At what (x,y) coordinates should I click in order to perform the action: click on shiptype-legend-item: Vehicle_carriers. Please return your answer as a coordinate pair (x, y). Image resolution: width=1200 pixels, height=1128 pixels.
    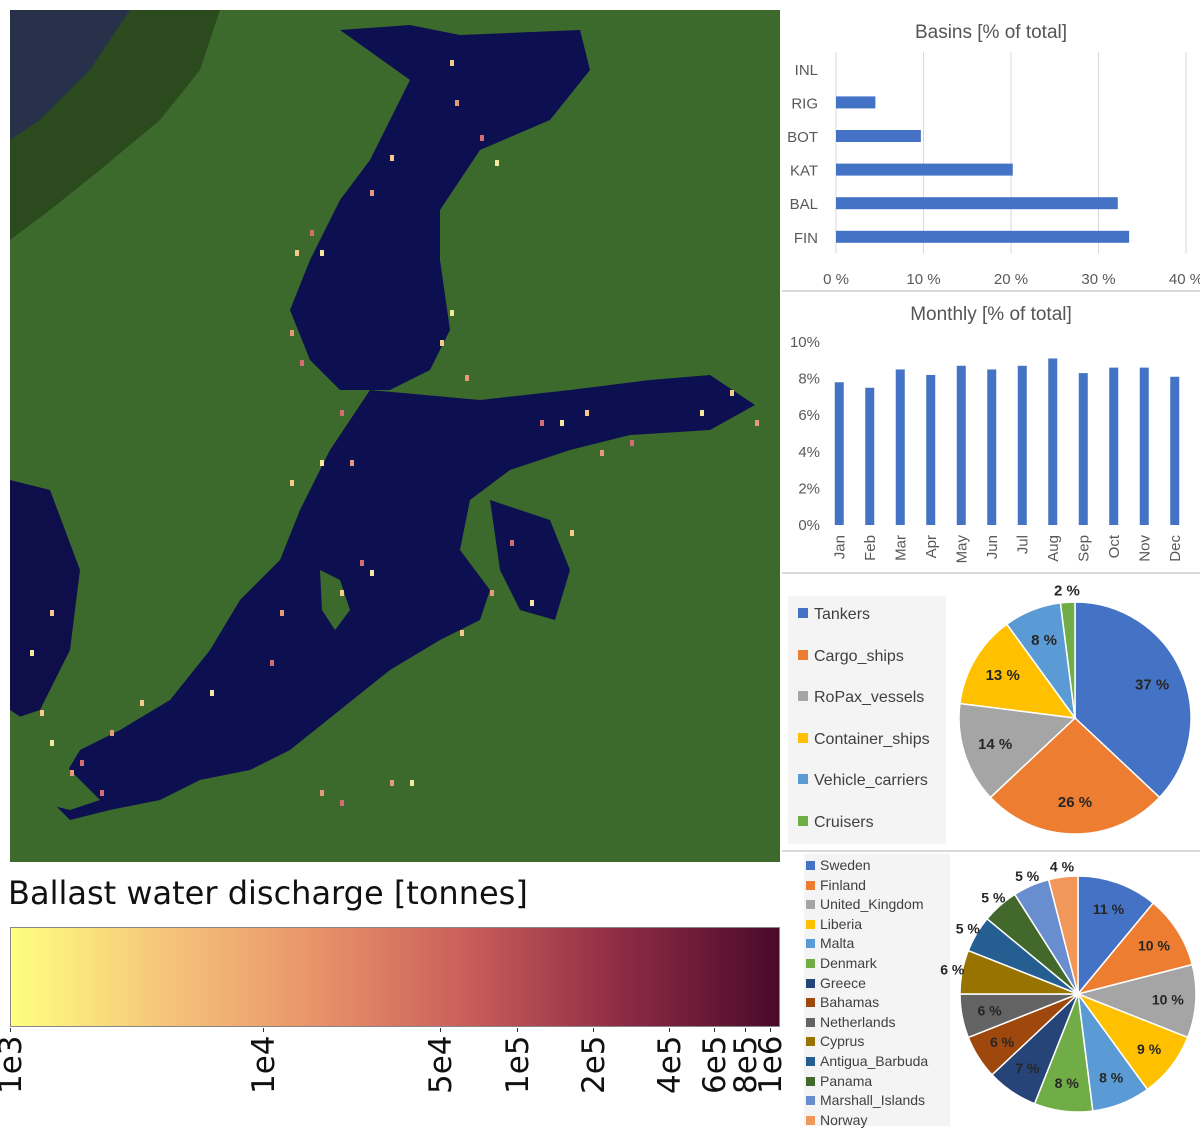
    Looking at the image, I should click on (863, 781).